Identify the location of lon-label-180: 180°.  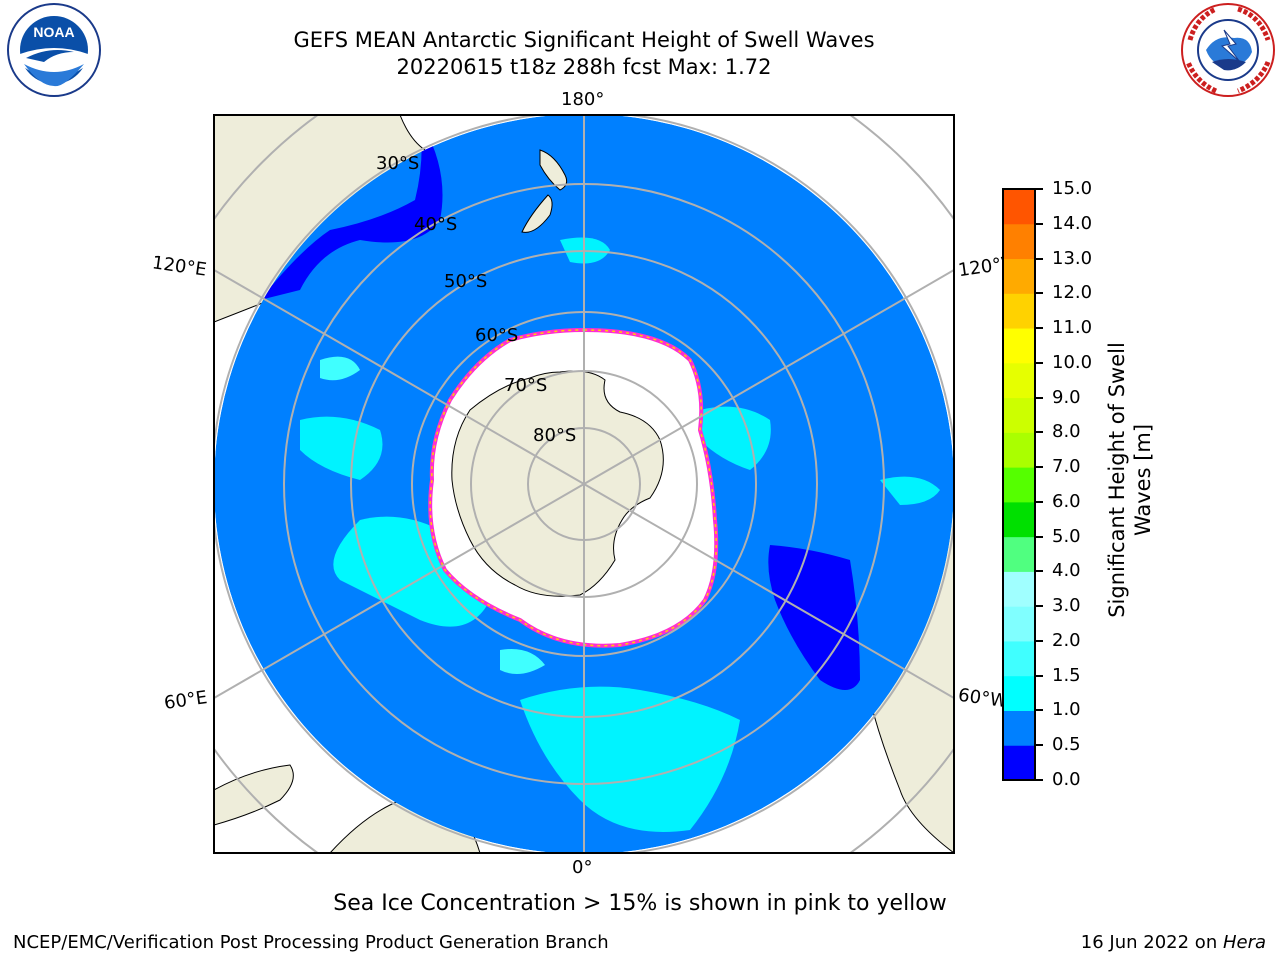
(583, 99).